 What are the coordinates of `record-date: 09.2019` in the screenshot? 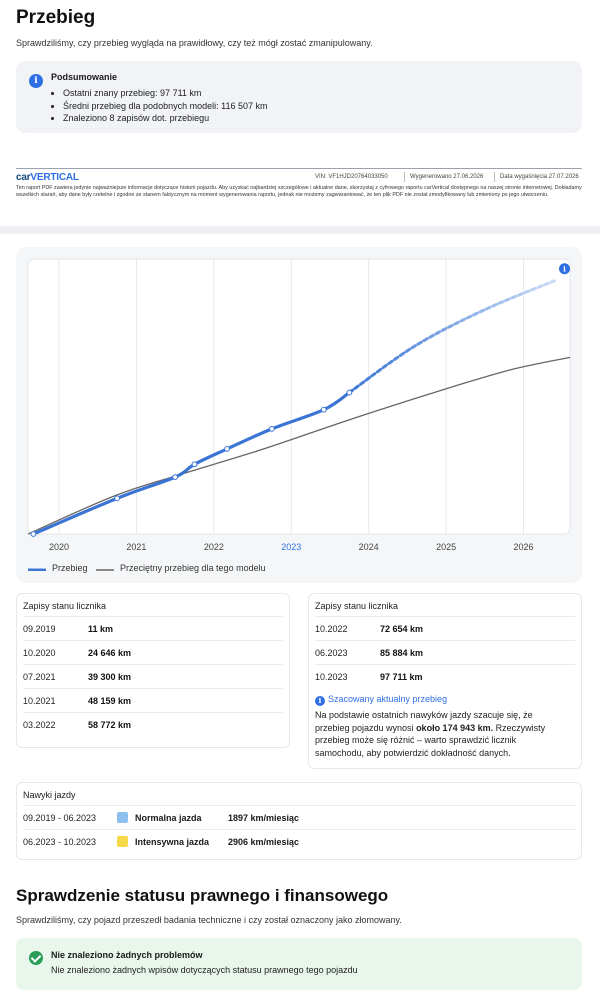 It's located at (39, 629).